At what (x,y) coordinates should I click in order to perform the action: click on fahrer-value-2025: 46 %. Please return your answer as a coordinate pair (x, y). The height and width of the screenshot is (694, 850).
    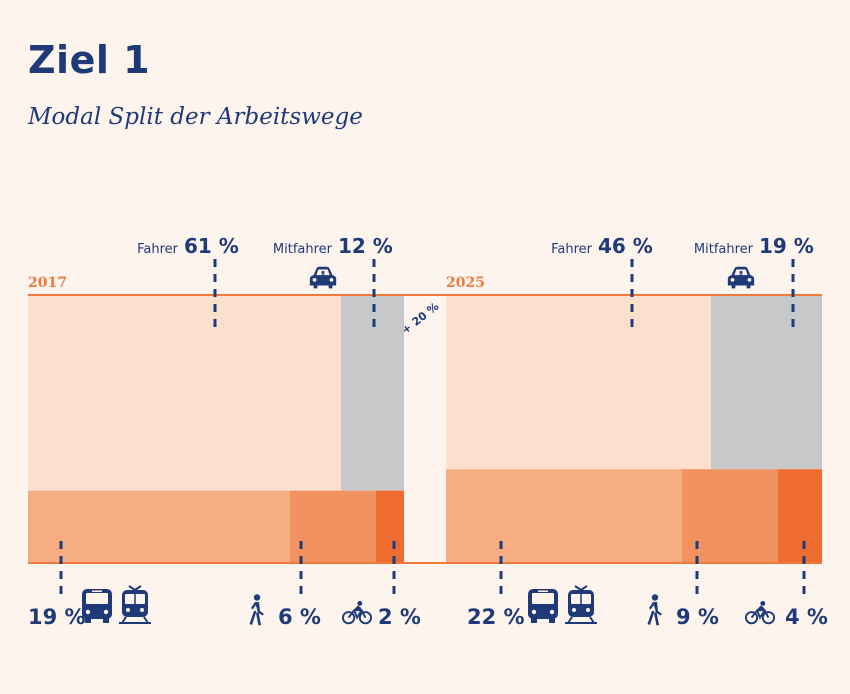
    Looking at the image, I should click on (625, 246).